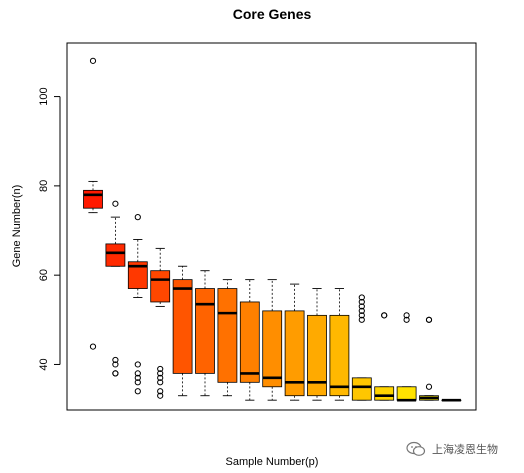 Image resolution: width=524 pixels, height=473 pixels. What do you see at coordinates (465, 450) in the screenshot?
I see `watermark-text: 上海凌恩生物` at bounding box center [465, 450].